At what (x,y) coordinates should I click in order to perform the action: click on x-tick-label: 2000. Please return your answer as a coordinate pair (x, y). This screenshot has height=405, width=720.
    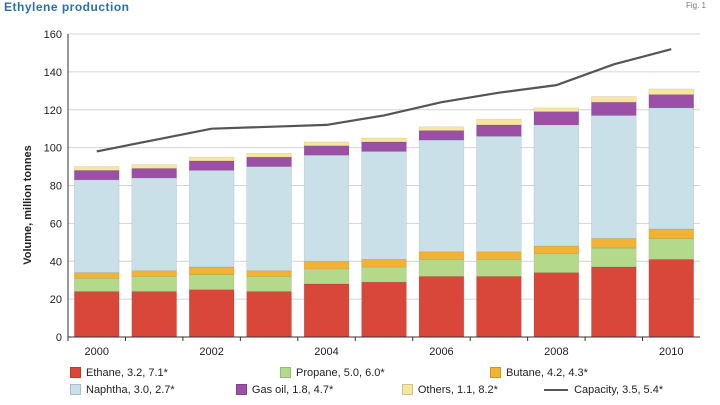
    Looking at the image, I should click on (96, 352).